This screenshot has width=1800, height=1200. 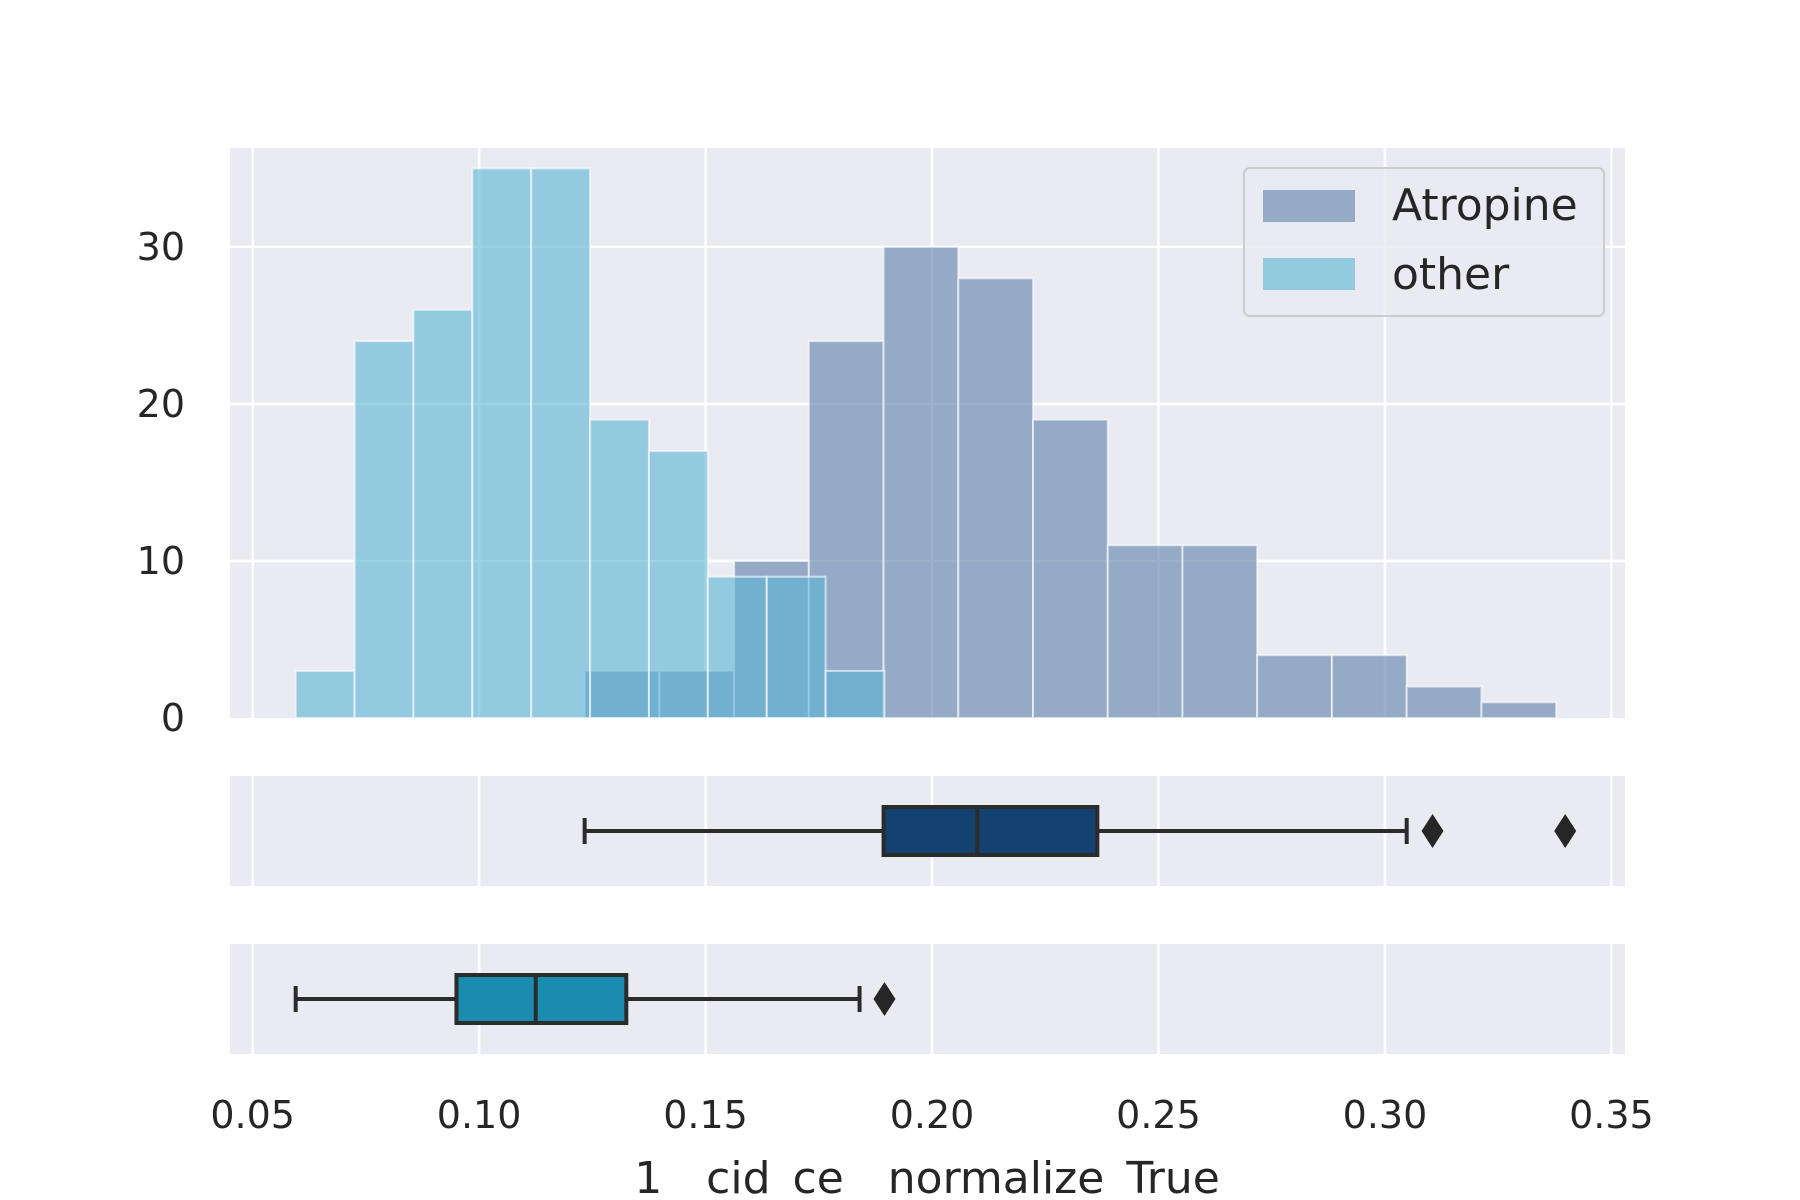 I want to click on x-axis-ticks: 0.05 0.10 0.15 0.20 0.25 0.30 0.35, so click(x=931, y=1115).